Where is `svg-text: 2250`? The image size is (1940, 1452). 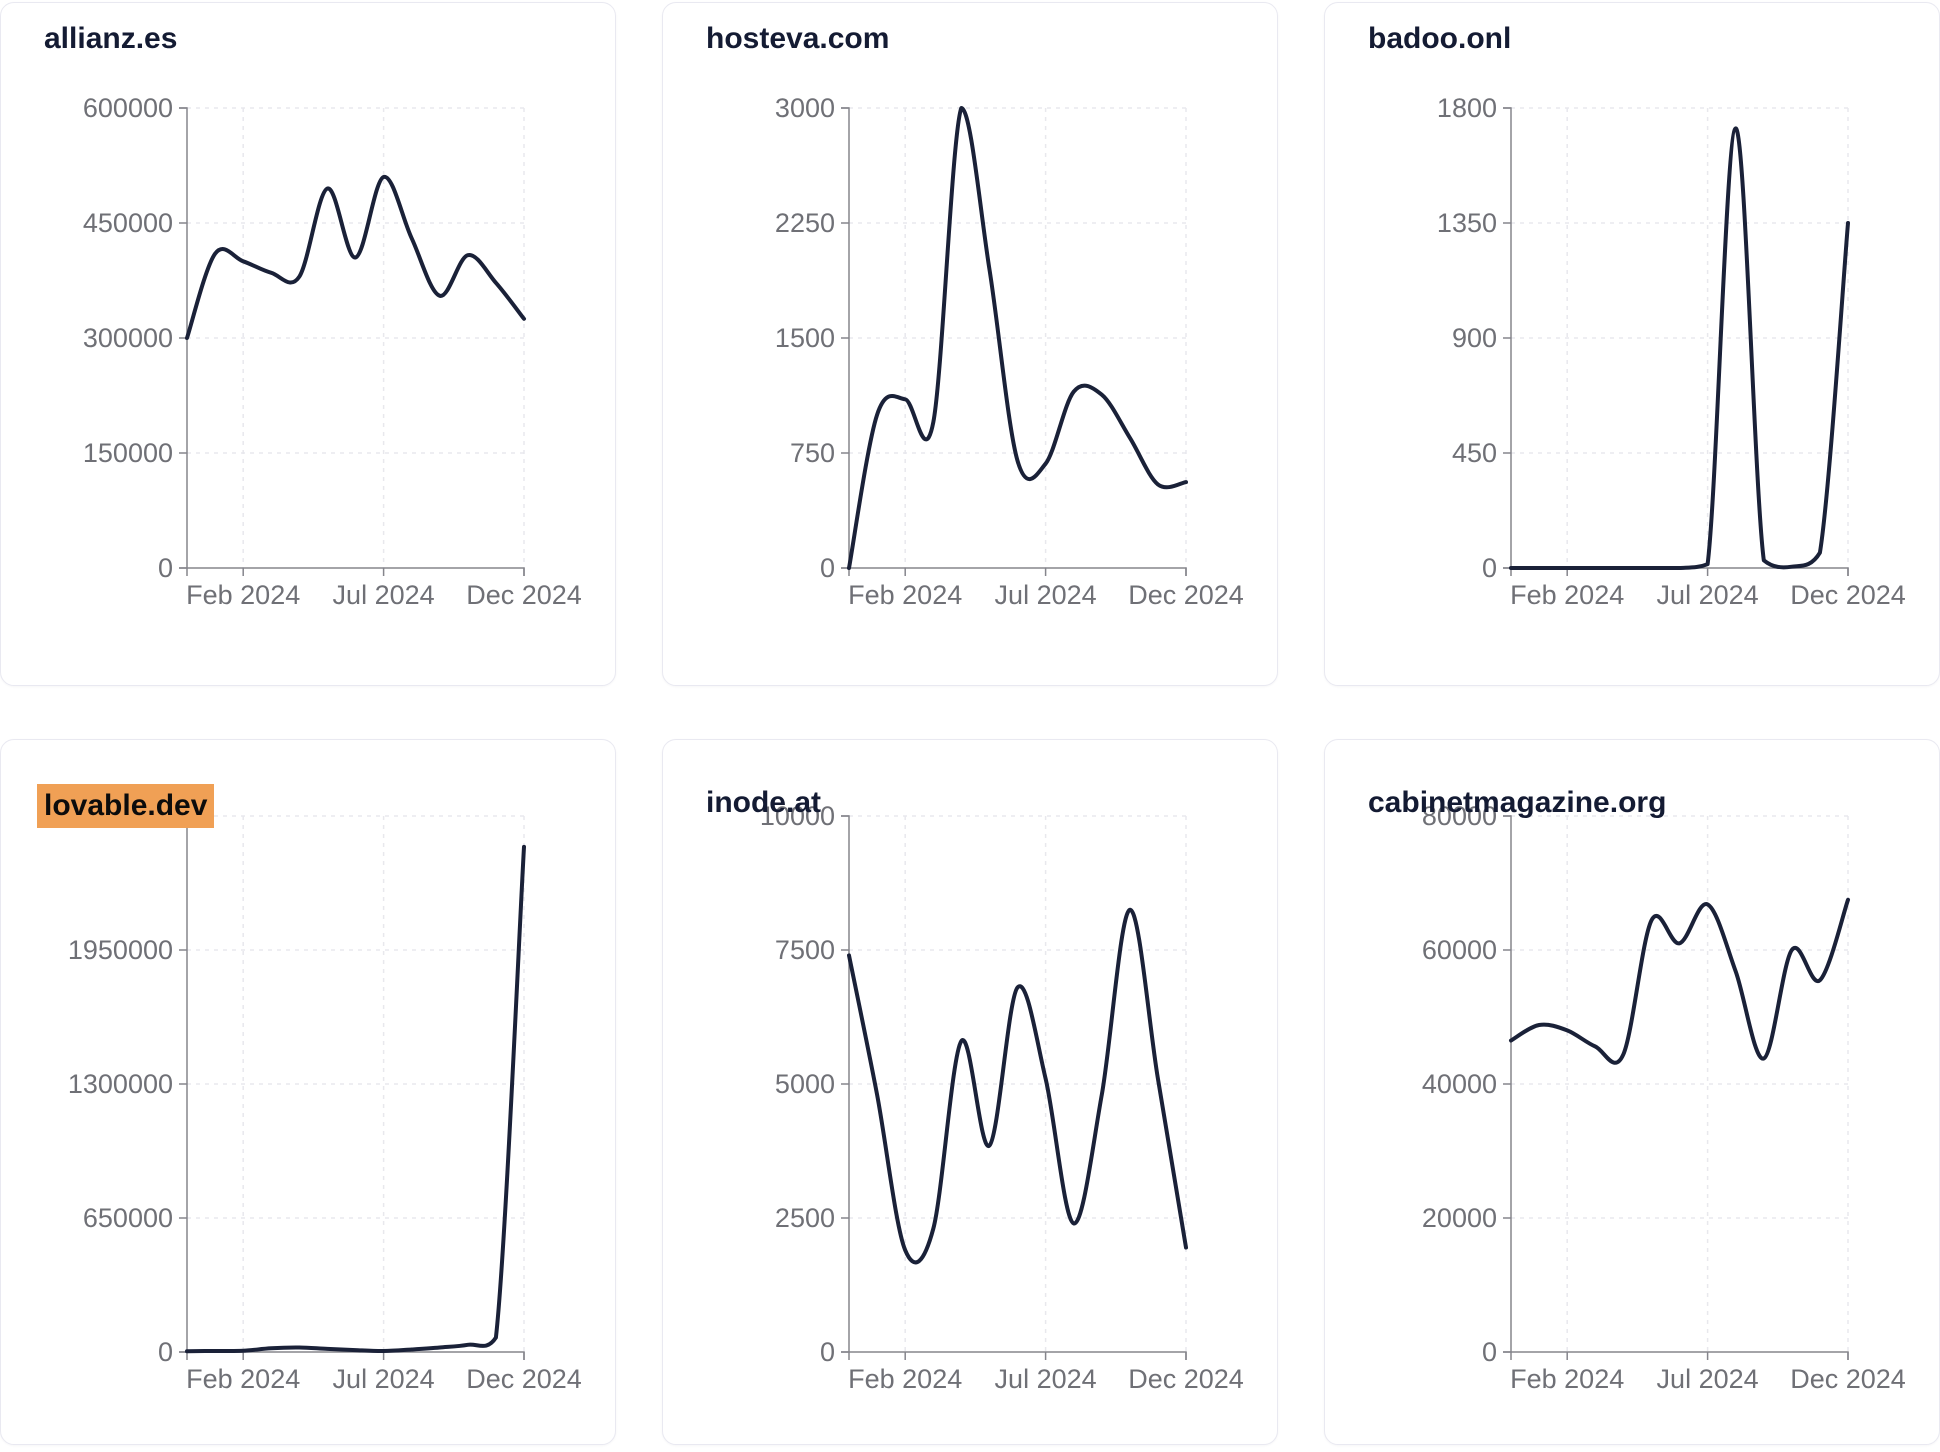 svg-text: 2250 is located at coordinates (805, 223).